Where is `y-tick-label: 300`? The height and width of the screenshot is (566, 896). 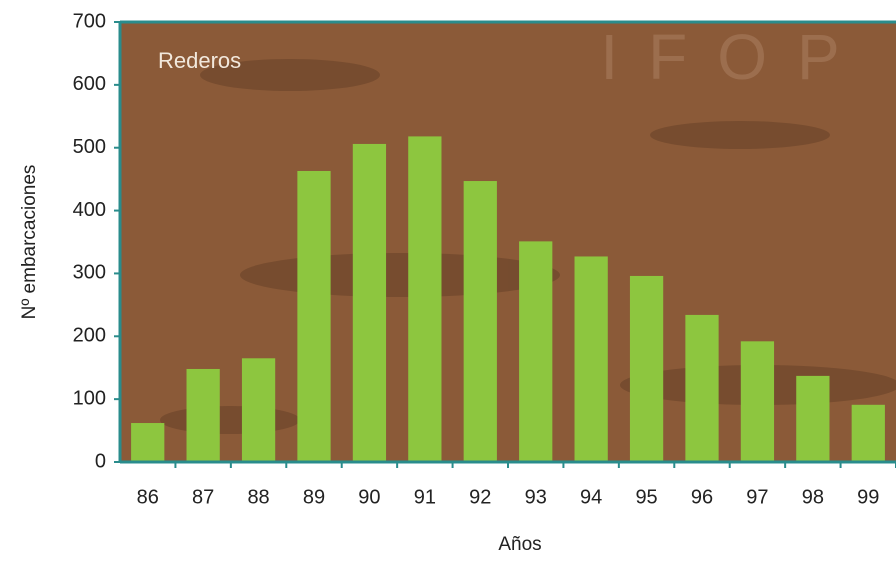
y-tick-label: 300 is located at coordinates (89, 273).